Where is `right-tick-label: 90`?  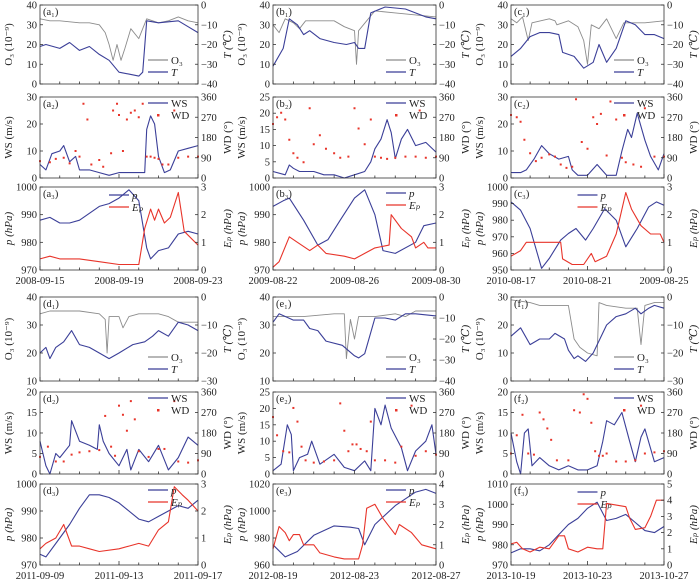
right-tick-label: 90 is located at coordinates (444, 454).